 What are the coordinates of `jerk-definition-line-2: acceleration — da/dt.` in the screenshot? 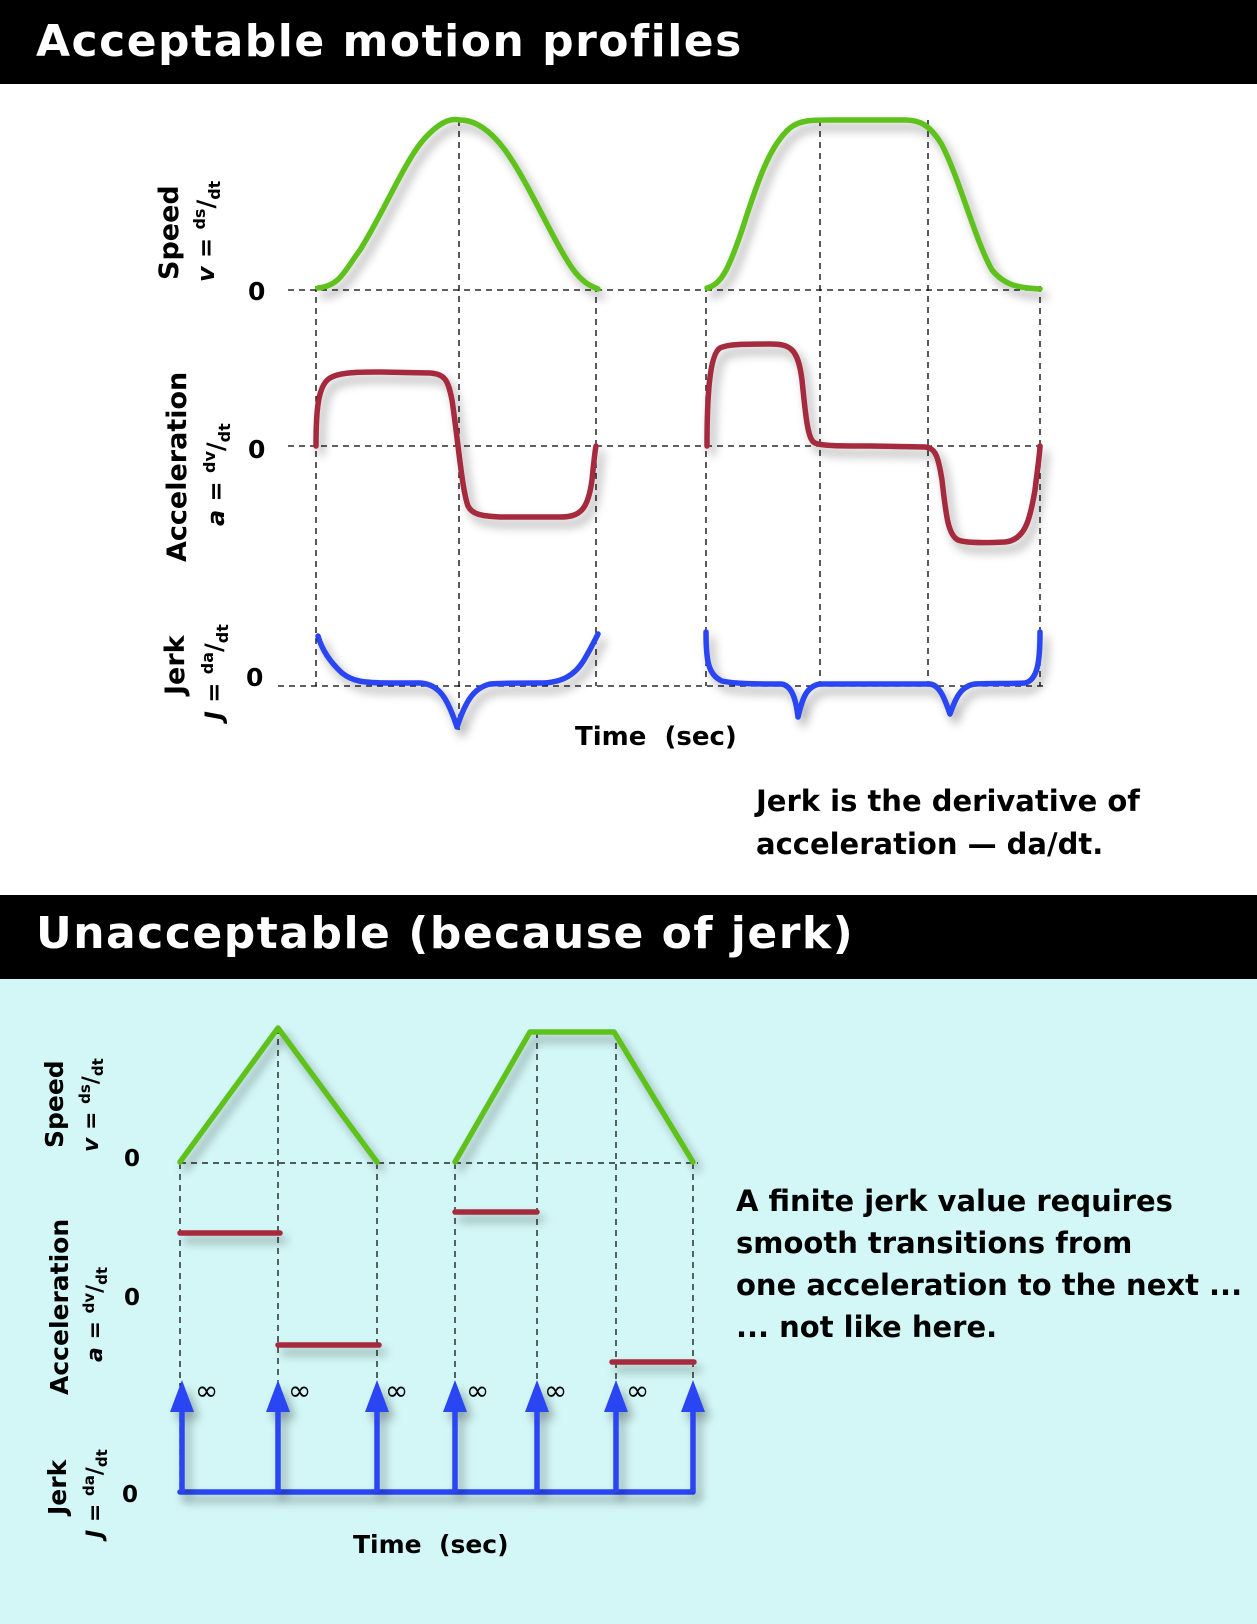 It's located at (930, 844).